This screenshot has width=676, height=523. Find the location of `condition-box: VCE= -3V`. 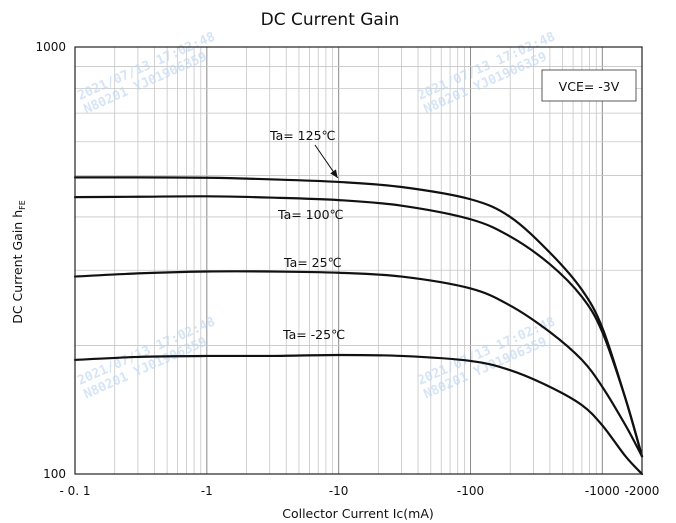

condition-box: VCE= -3V is located at coordinates (589, 85).